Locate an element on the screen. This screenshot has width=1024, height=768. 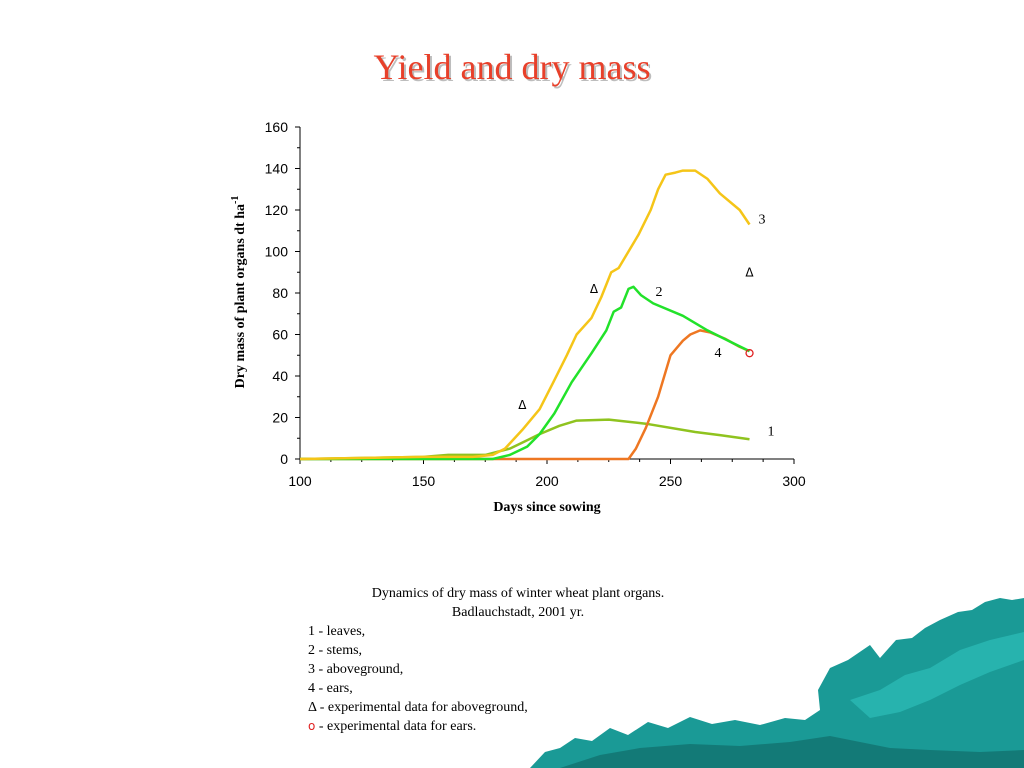
x-axis-title: Days since sowing is located at coordinates (546, 507).